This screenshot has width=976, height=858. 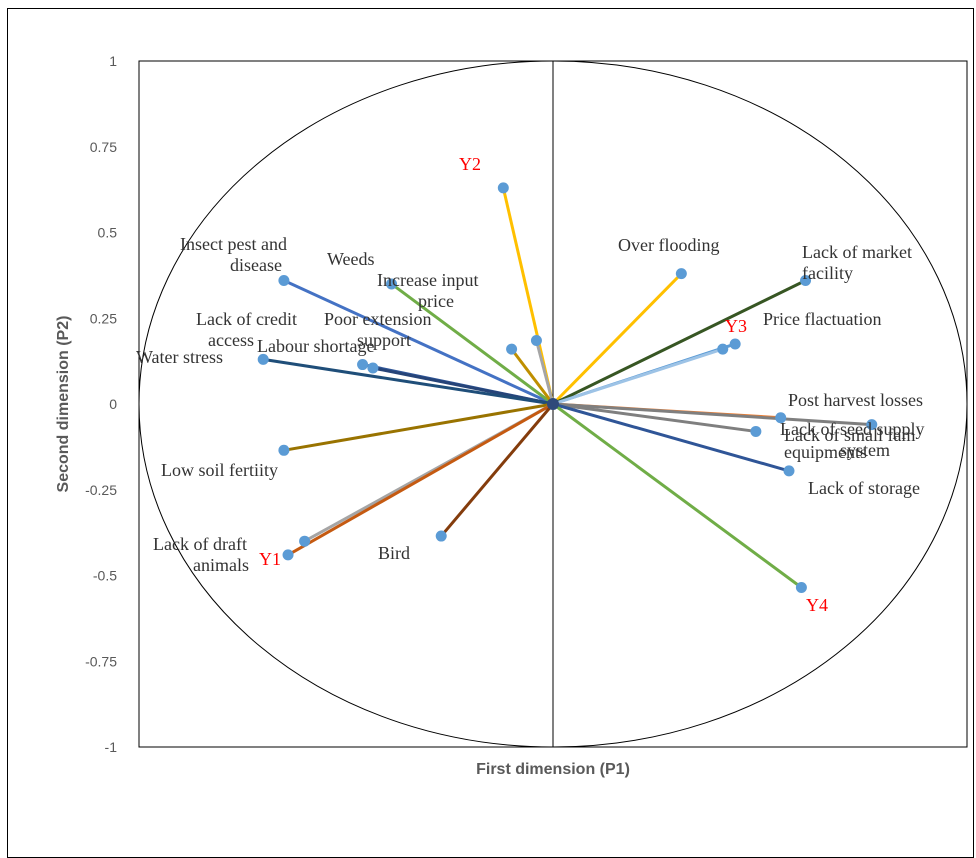 I want to click on label-lack-of-seed-supply-system: Lack of seed supply system, so click(x=852, y=439).